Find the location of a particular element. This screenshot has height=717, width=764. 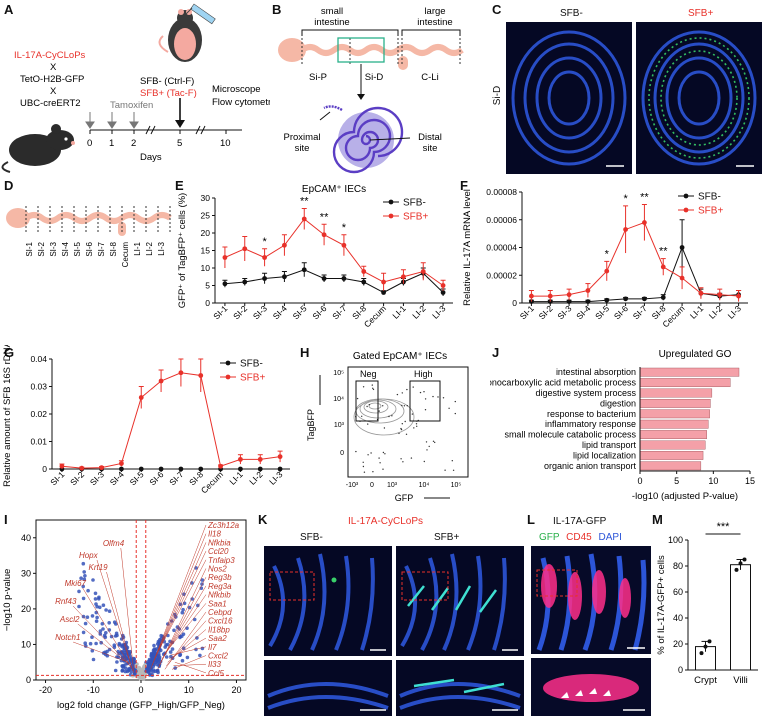

gate-high is located at coordinates (425, 401).